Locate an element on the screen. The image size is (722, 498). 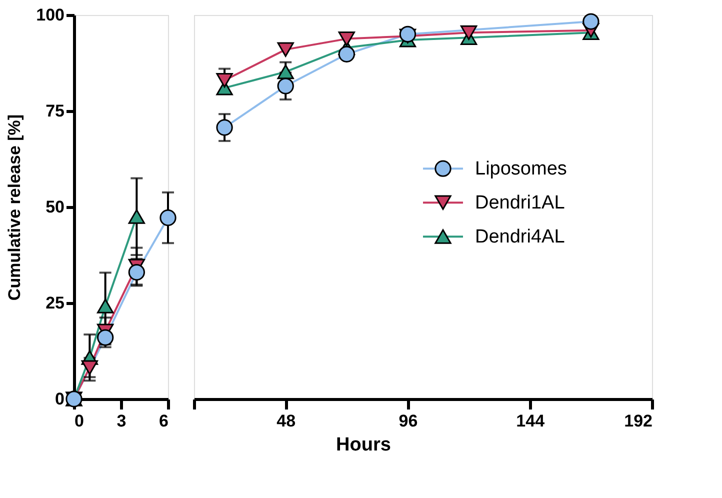
y-axis-title: Cumulative release [%] is located at coordinates (14, 207).